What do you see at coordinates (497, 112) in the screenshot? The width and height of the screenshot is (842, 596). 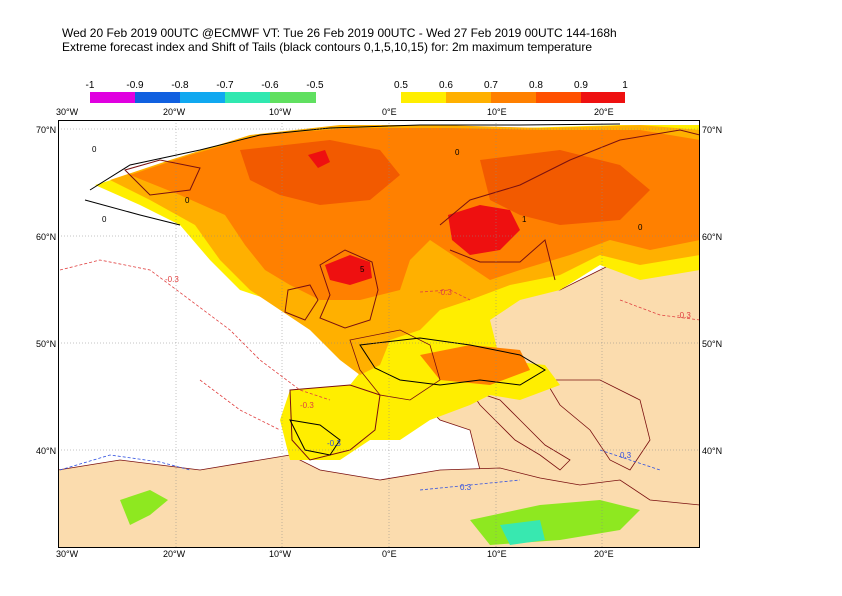 I see `lon-label-top: 10°E` at bounding box center [497, 112].